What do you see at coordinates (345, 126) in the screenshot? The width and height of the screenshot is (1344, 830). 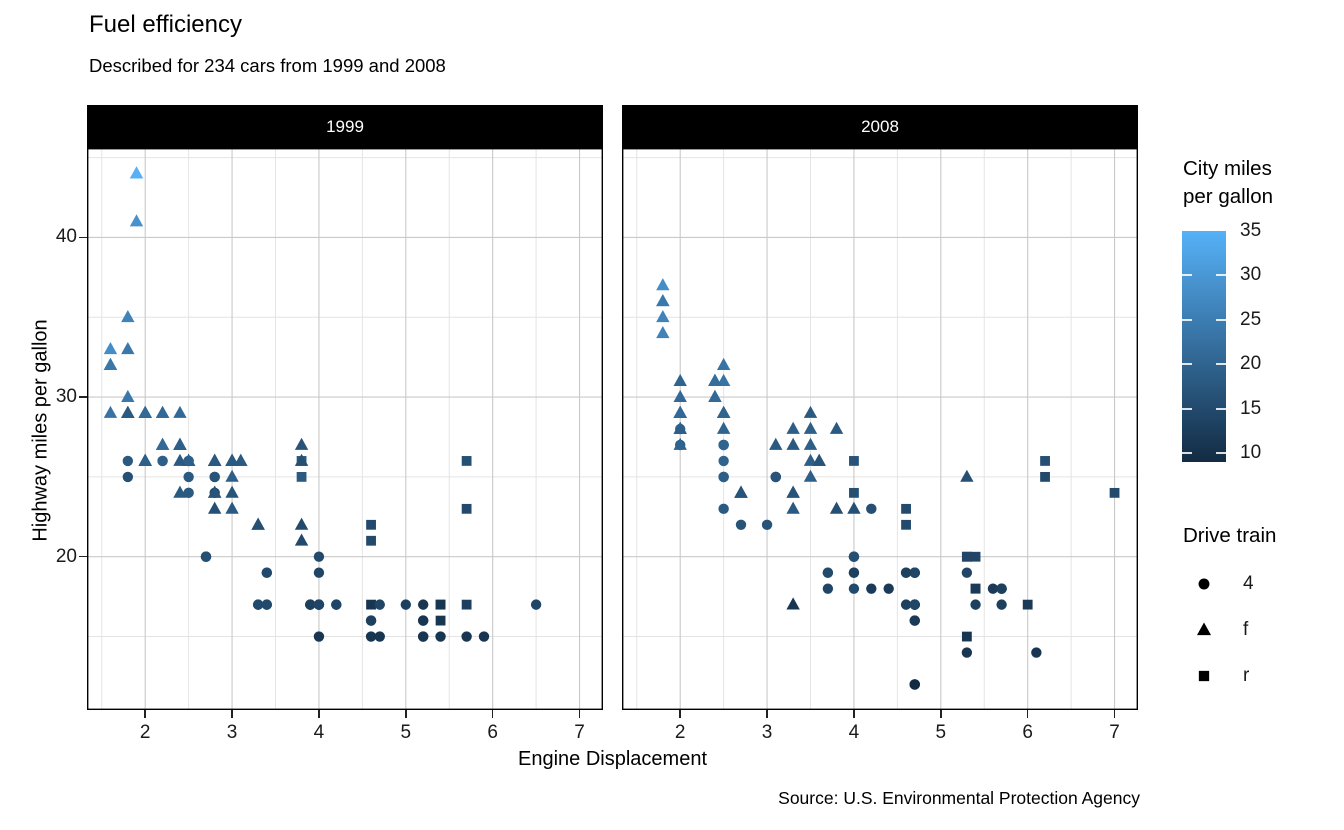 I see `facet-strip-1999: 1999` at bounding box center [345, 126].